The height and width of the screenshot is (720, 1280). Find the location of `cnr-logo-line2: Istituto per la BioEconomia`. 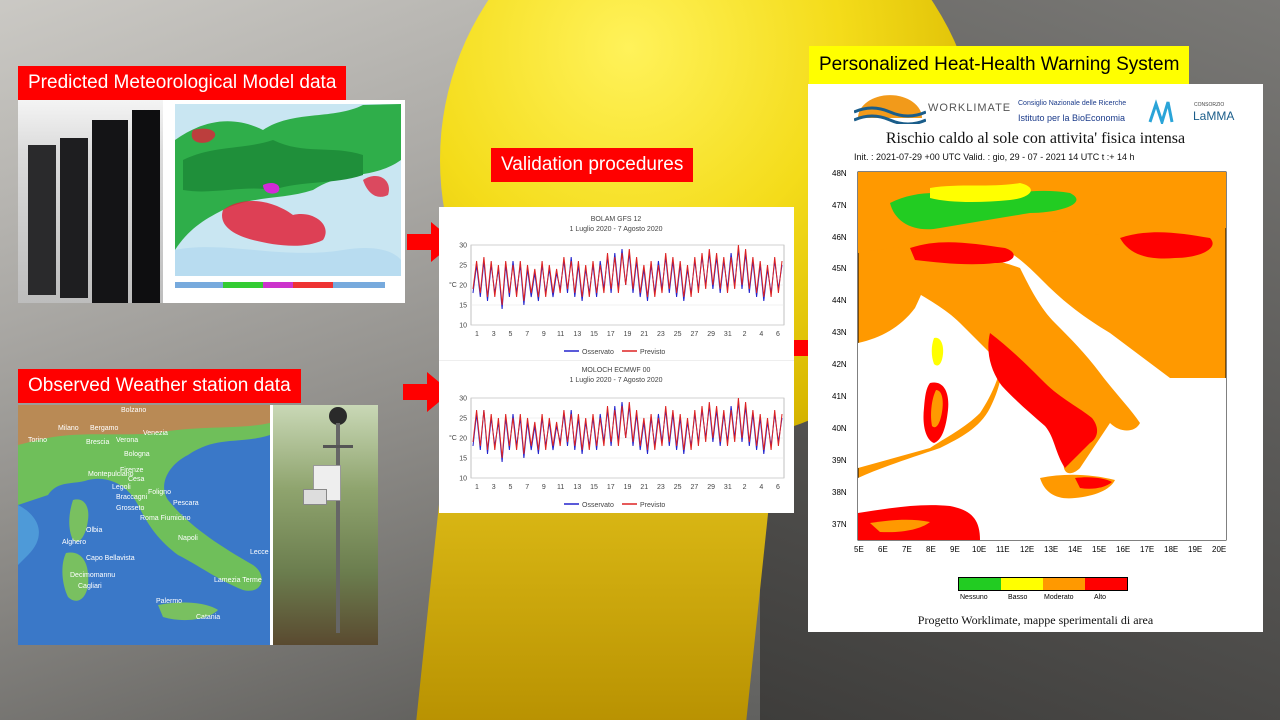

cnr-logo-line2: Istituto per la BioEconomia is located at coordinates (1072, 118).